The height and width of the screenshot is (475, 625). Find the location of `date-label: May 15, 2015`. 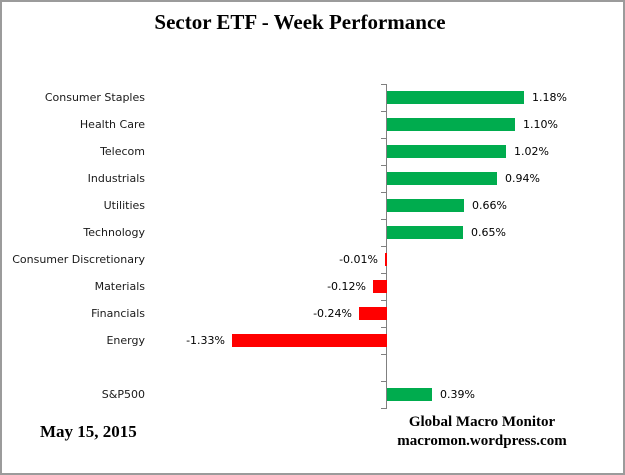

date-label: May 15, 2015 is located at coordinates (88, 431).